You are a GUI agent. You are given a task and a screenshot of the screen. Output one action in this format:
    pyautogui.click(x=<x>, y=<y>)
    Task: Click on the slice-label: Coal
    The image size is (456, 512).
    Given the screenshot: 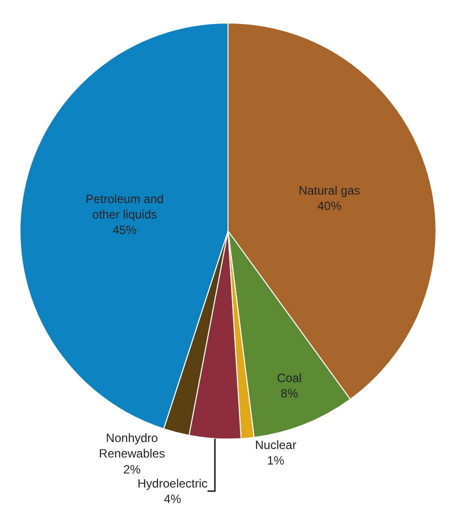 What is the action you would take?
    pyautogui.click(x=289, y=378)
    